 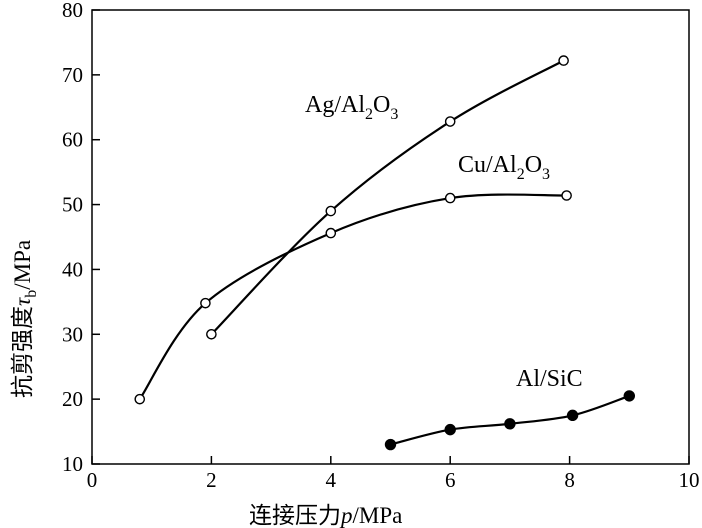 I want to click on y-tick-label: 40, so click(x=72, y=269).